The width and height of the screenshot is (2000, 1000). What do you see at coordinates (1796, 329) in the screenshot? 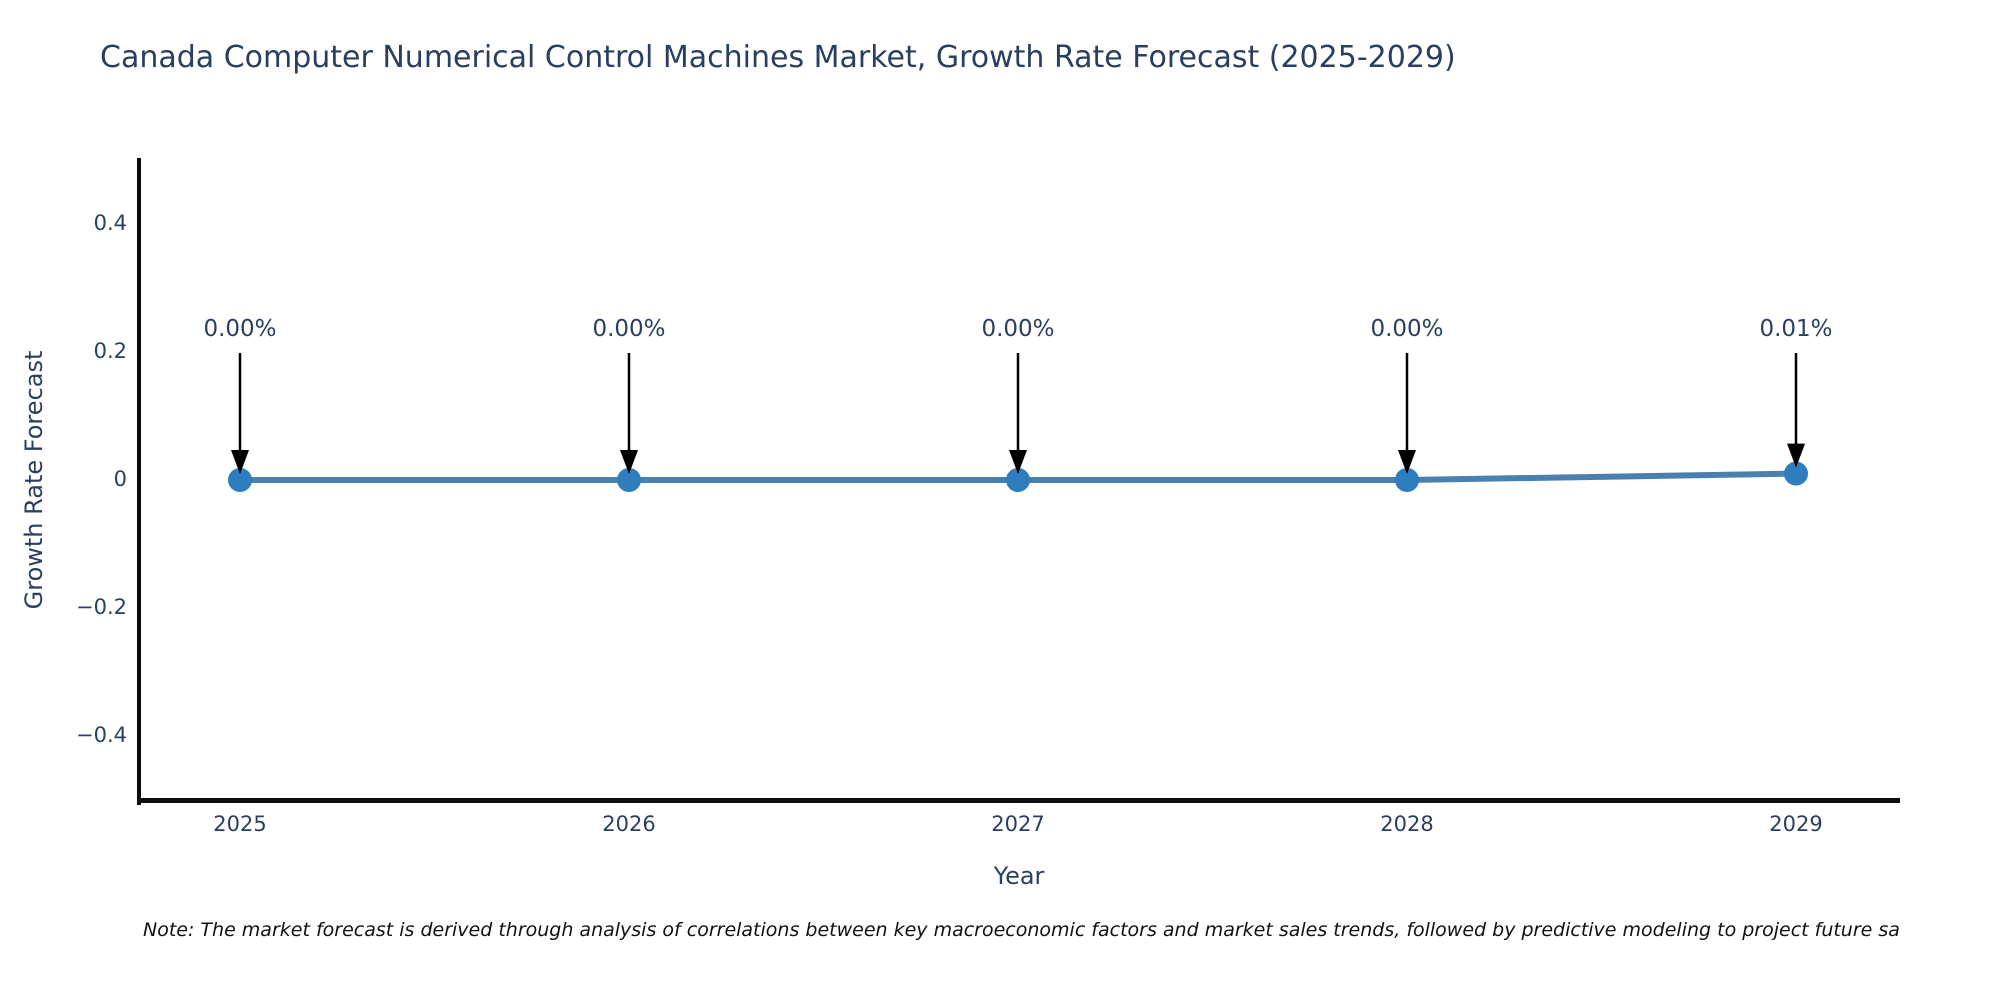
I see `point-value-annotation: 0.01%` at bounding box center [1796, 329].